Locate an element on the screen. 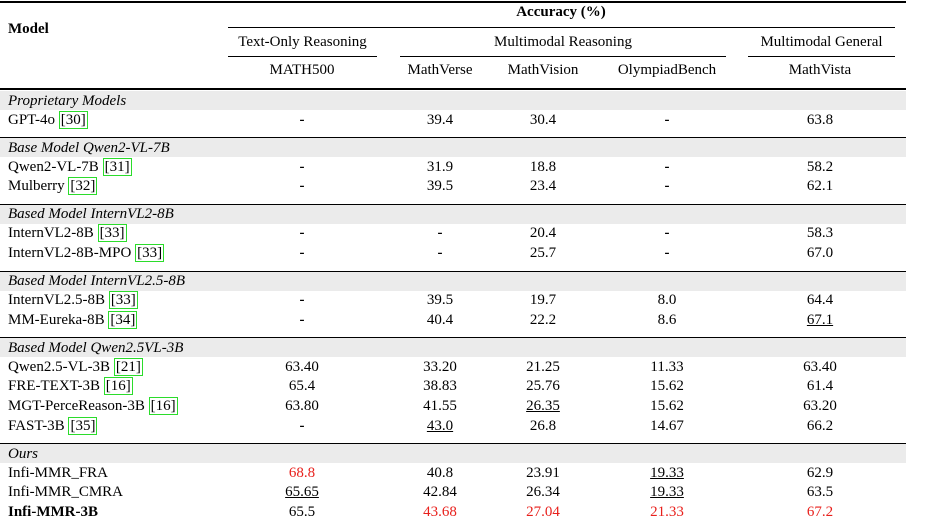 This screenshot has height=528, width=928. citation: [31] is located at coordinates (117, 166).